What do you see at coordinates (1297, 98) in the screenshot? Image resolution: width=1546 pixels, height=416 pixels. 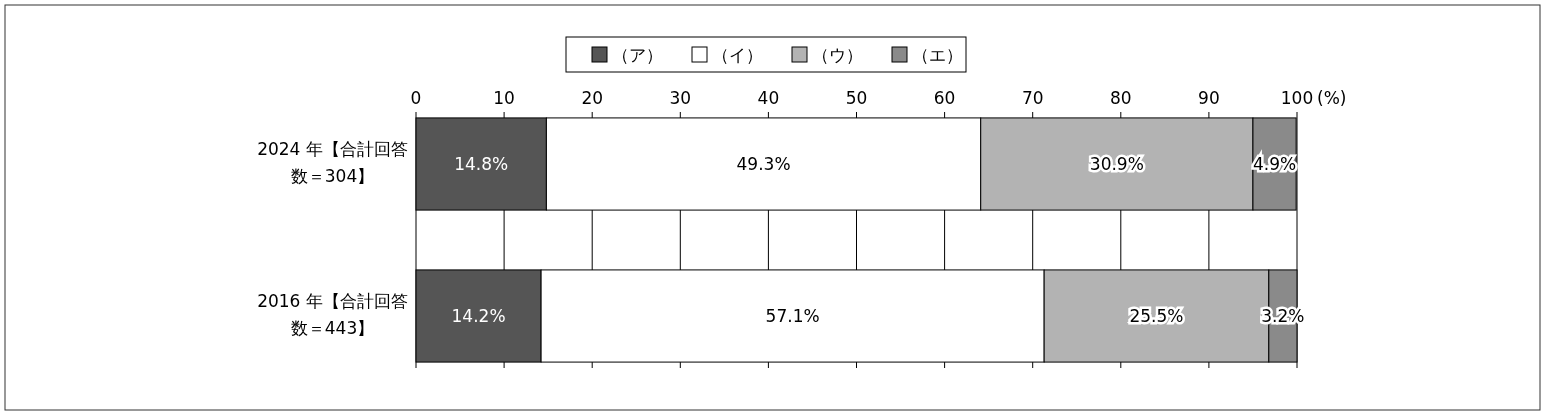 I see `x-tick-label: 100` at bounding box center [1297, 98].